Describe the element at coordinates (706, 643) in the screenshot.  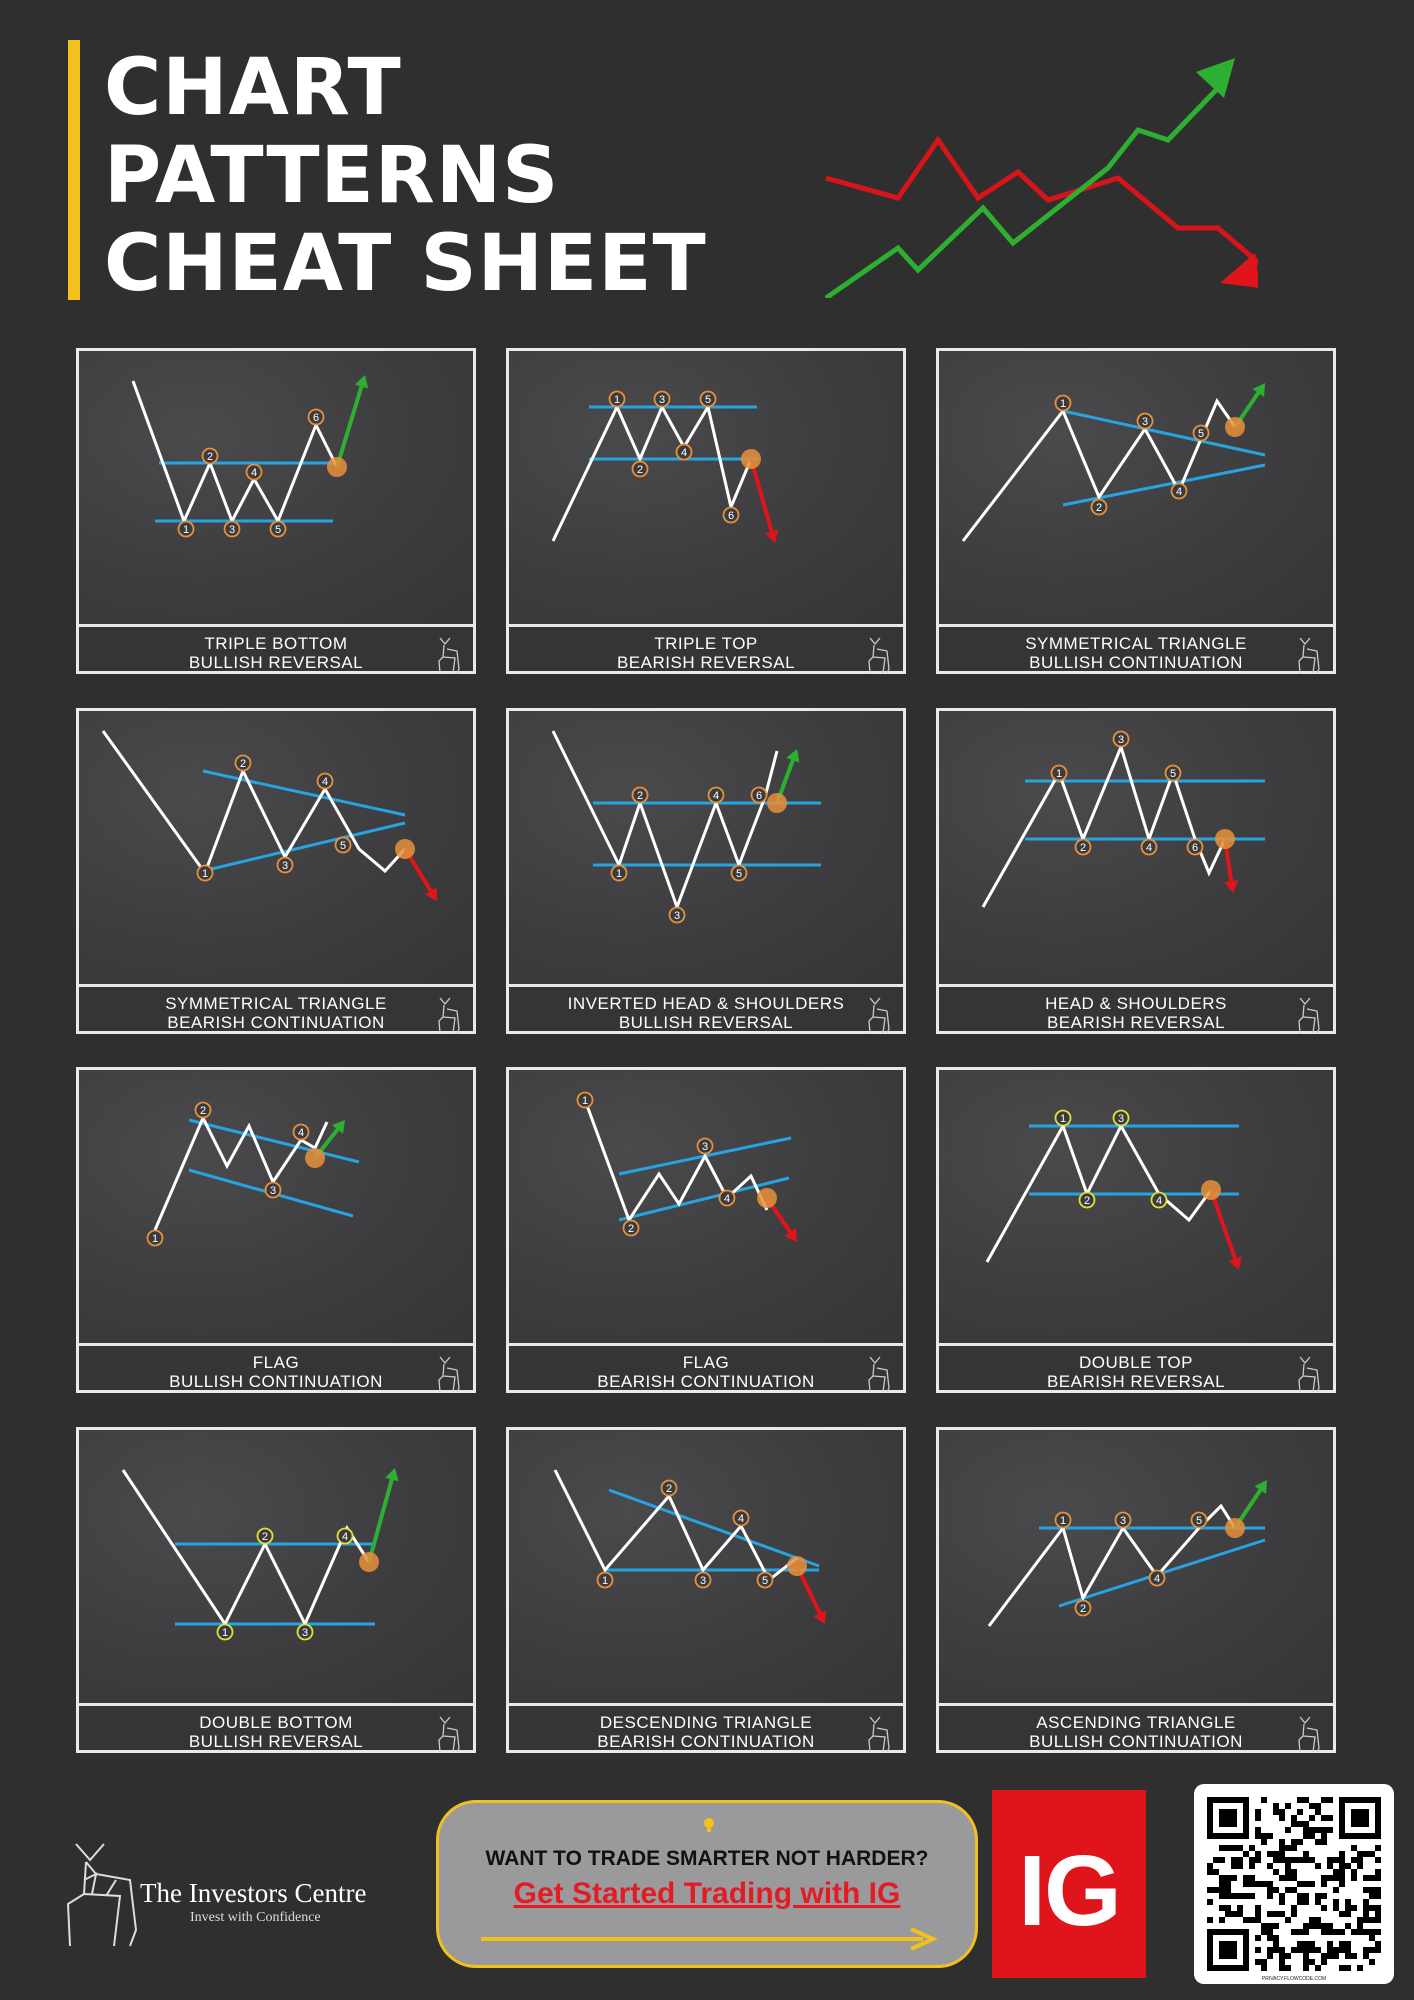
I see `pattern-name: TRIPLE TOP` at that location.